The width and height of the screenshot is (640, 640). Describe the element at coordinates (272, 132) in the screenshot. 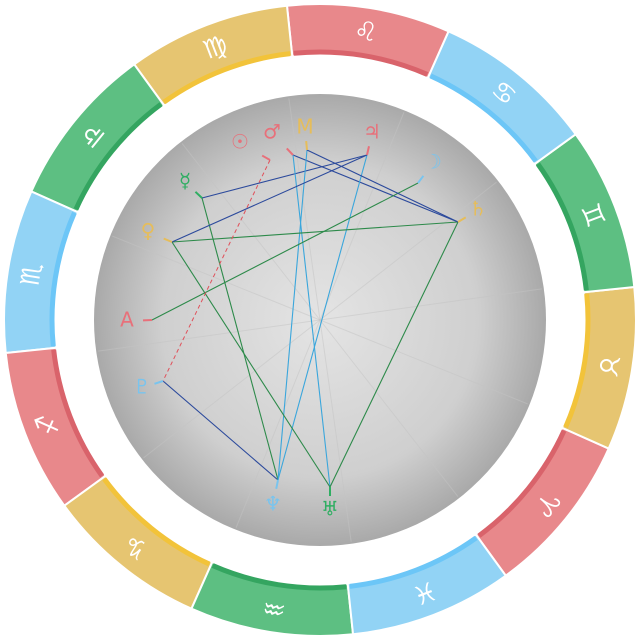

I see `planet-glyph: ♂` at that location.